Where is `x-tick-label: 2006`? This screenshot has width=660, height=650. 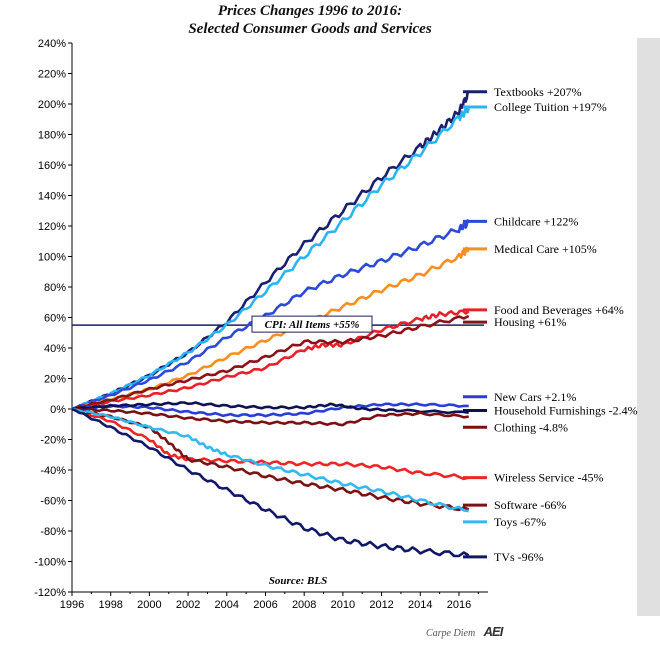
x-tick-label: 2006 is located at coordinates (265, 605).